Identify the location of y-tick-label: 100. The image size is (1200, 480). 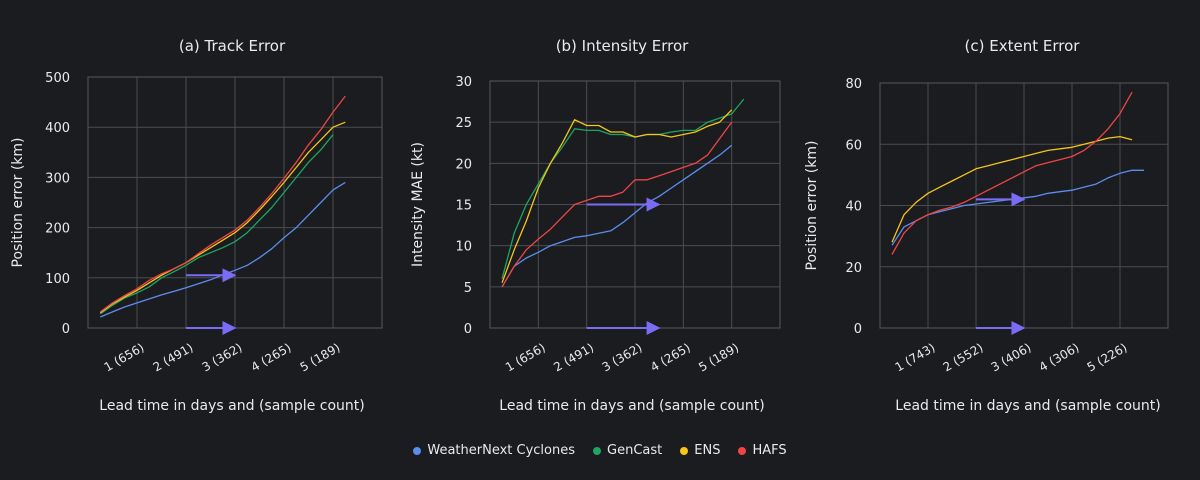
(57, 279).